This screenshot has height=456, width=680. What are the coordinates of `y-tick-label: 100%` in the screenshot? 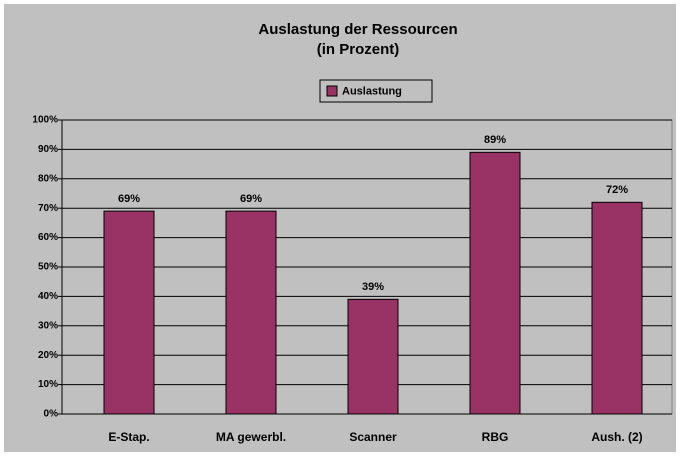 It's located at (45, 120).